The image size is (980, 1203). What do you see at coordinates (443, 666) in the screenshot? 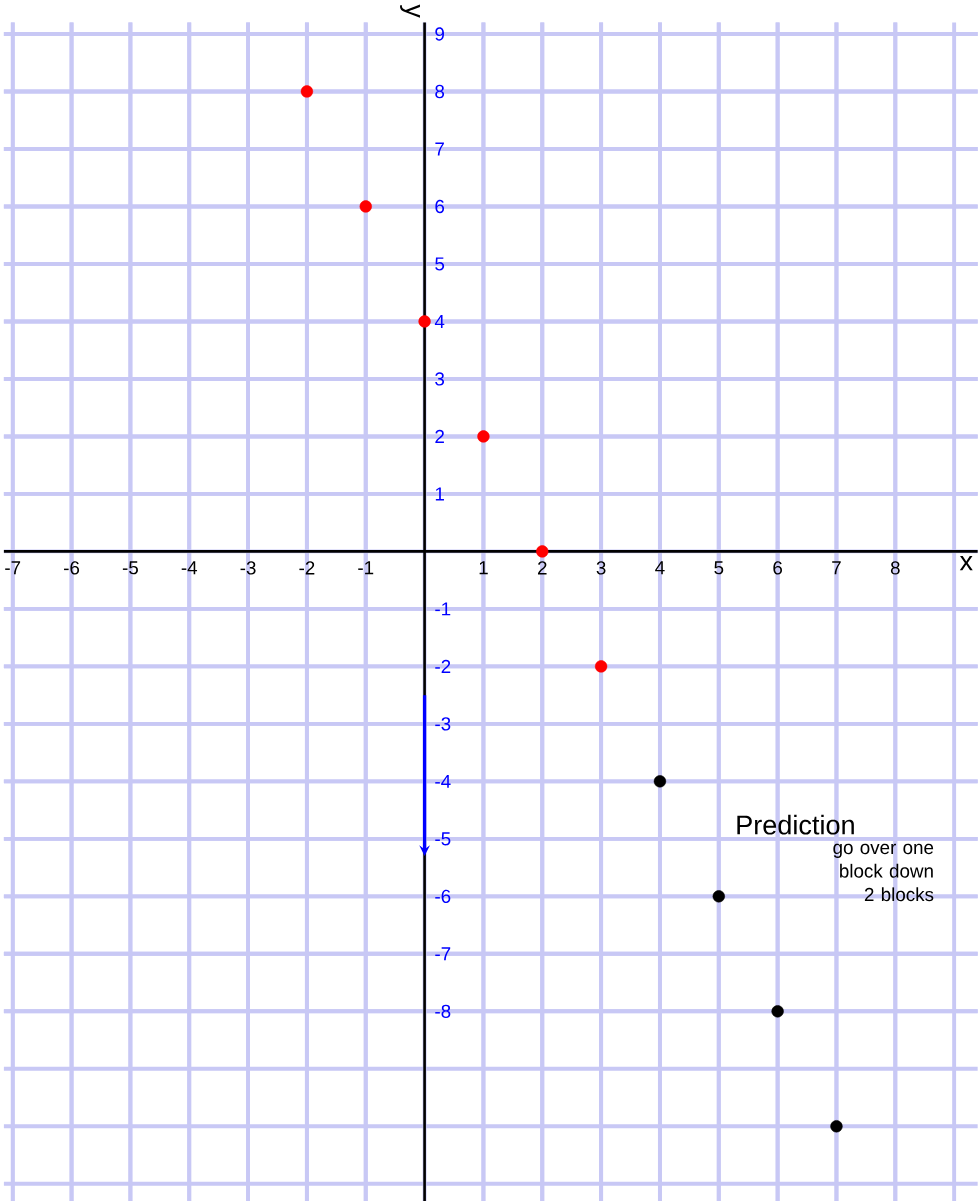
I see `y-tick-label: -2` at bounding box center [443, 666].